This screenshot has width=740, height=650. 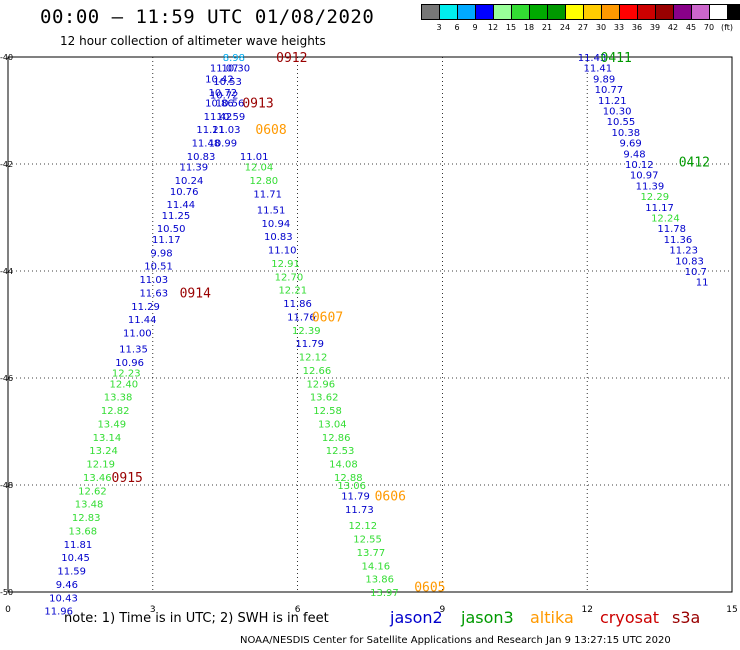 I want to click on swh-value-label: 12.96, so click(x=320, y=384).